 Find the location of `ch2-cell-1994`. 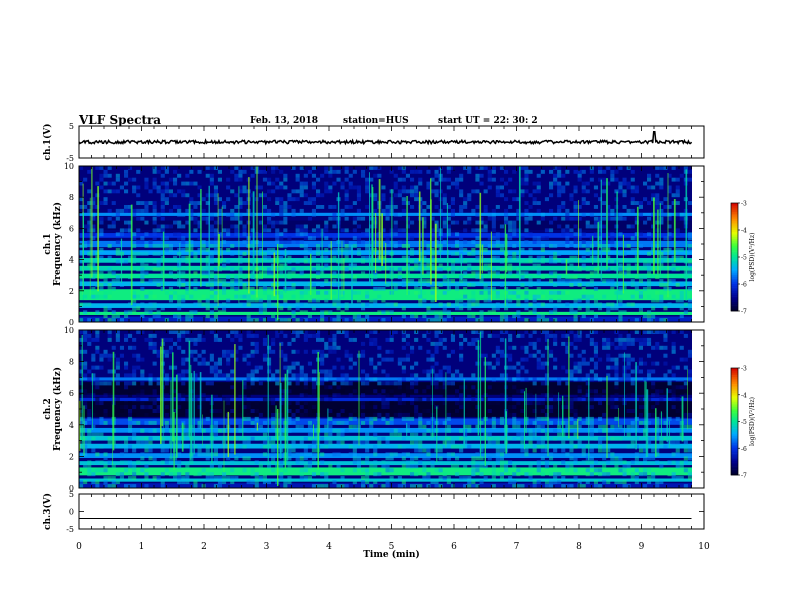

ch2-cell-1994 is located at coordinates (636, 482).